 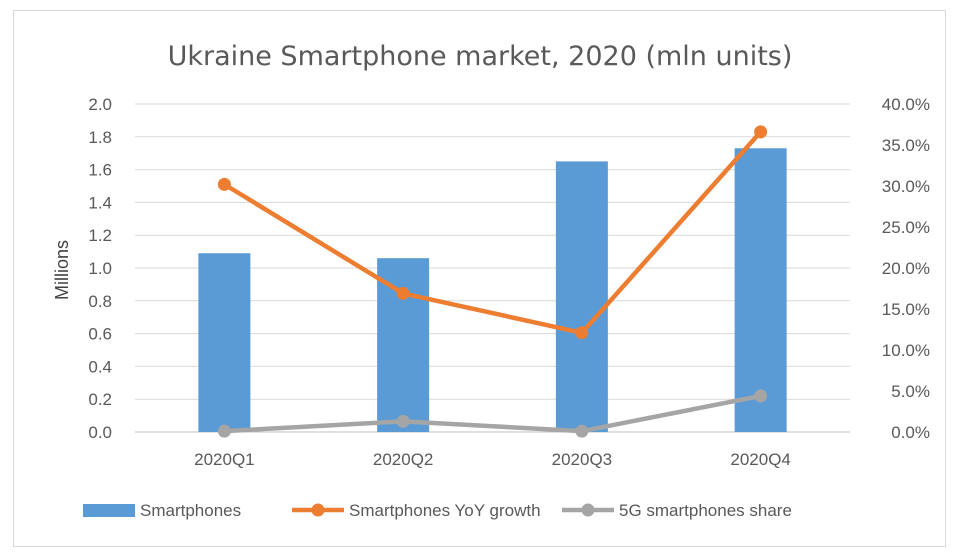 What do you see at coordinates (100, 202) in the screenshot?
I see `y-tick-label: 1.4` at bounding box center [100, 202].